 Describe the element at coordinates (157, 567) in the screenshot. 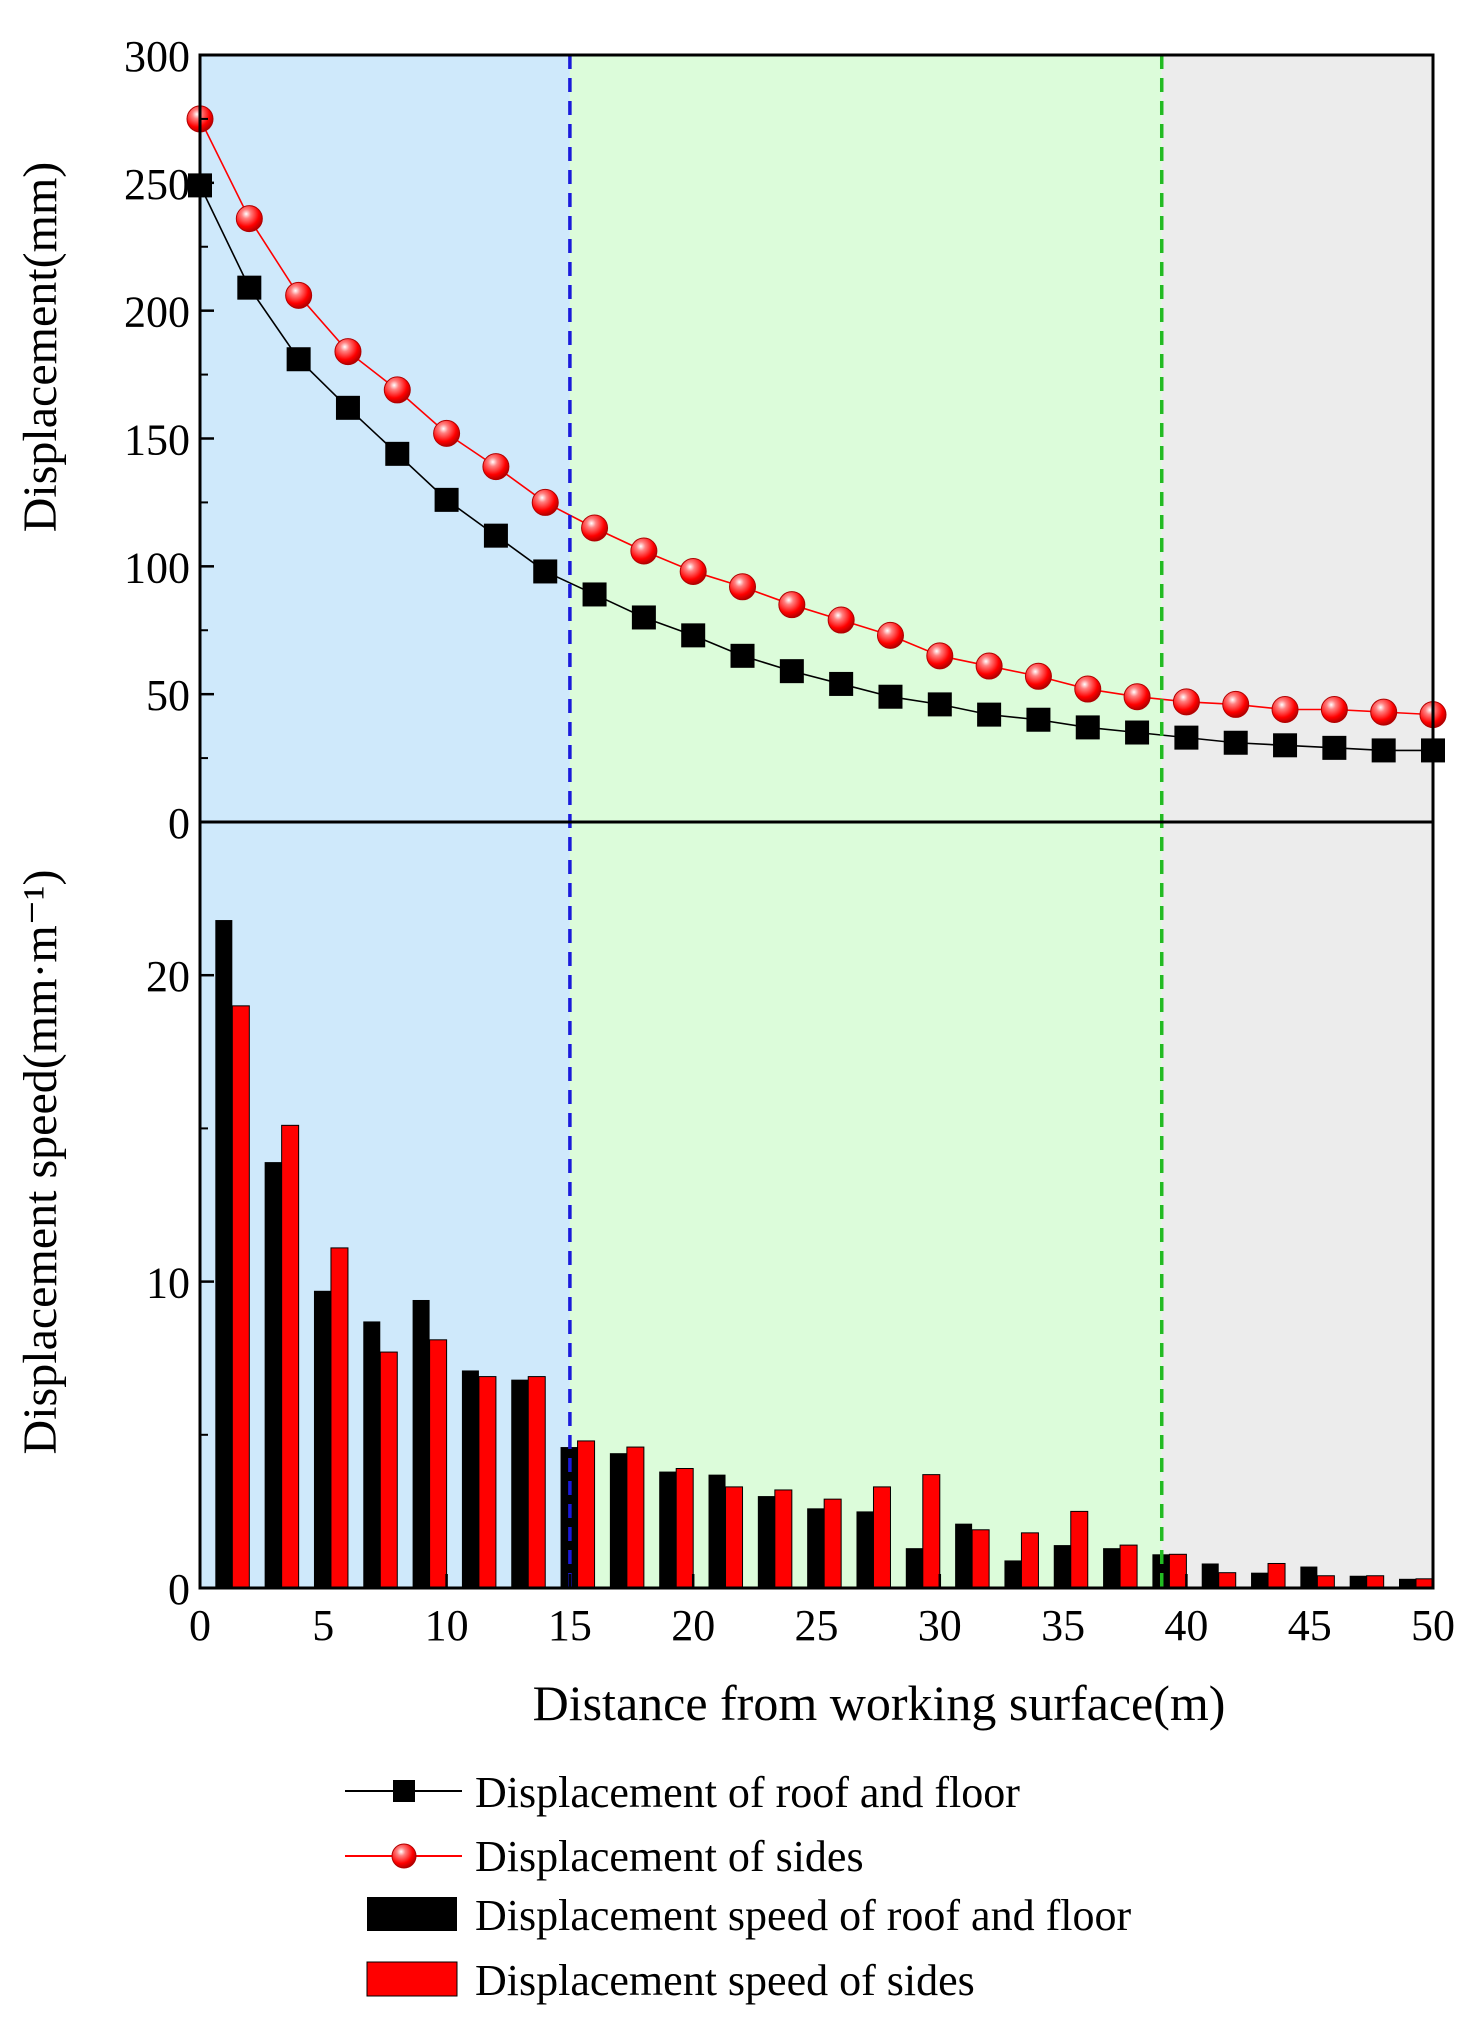

I see `tick-label-top-y-100: 100` at that location.